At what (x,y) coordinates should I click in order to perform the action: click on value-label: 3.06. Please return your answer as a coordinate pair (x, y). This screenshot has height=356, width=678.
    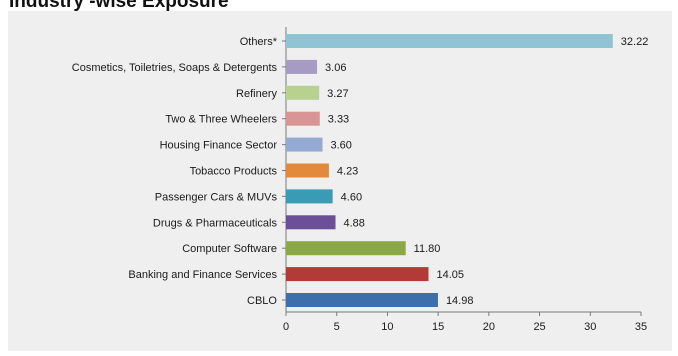
    Looking at the image, I should click on (335, 68).